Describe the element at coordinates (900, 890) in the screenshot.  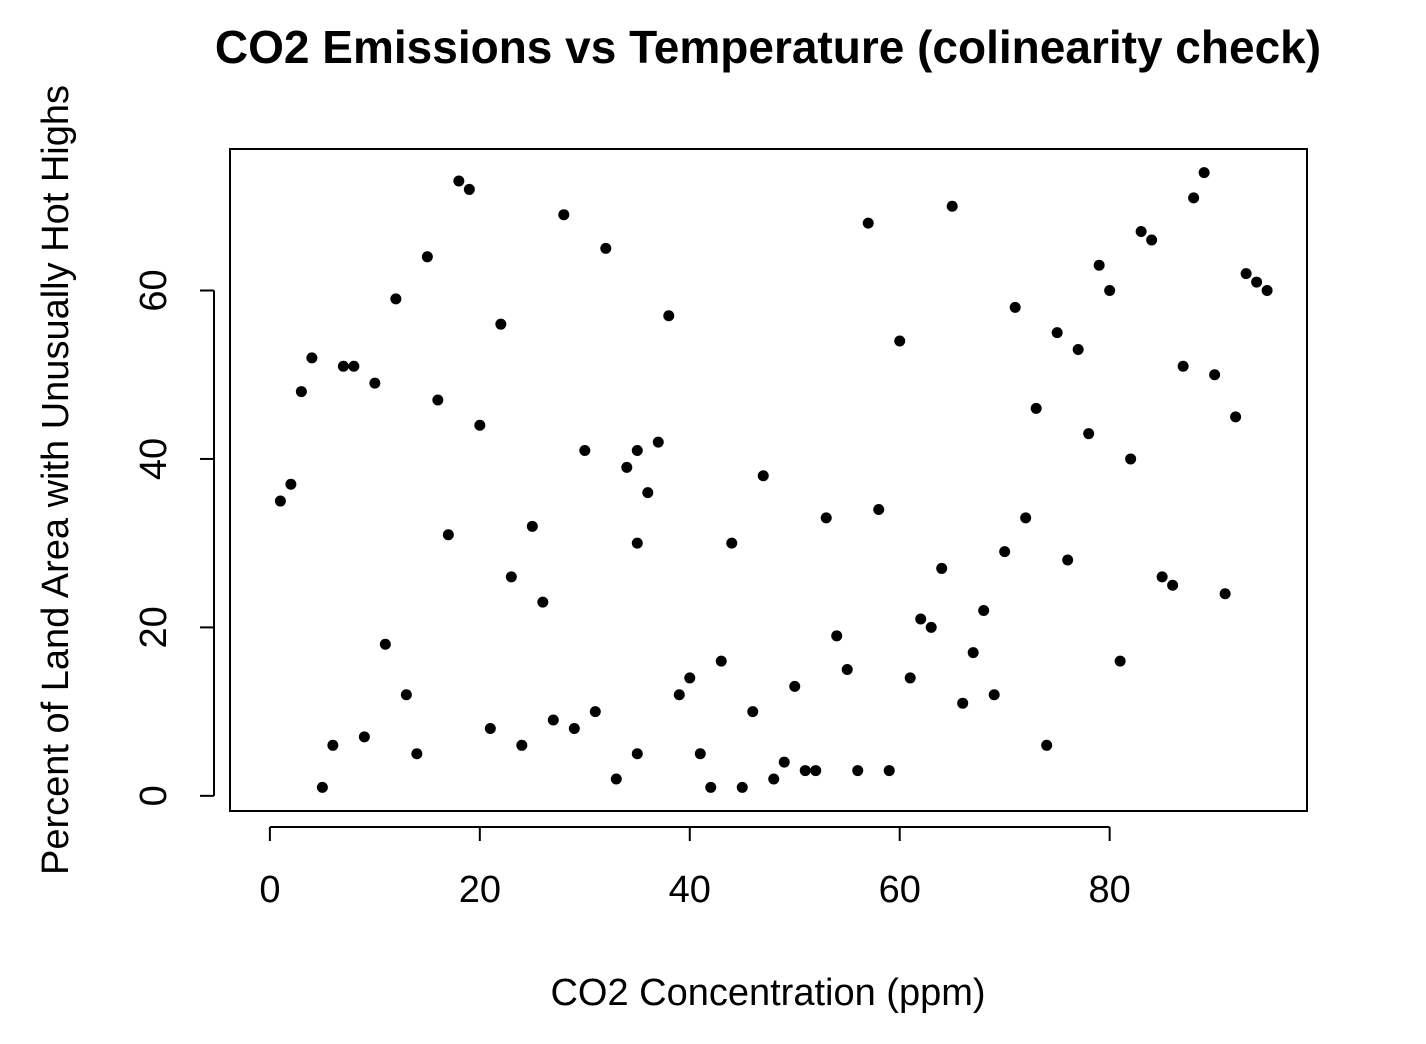
I see `x-tick-label: 60` at that location.